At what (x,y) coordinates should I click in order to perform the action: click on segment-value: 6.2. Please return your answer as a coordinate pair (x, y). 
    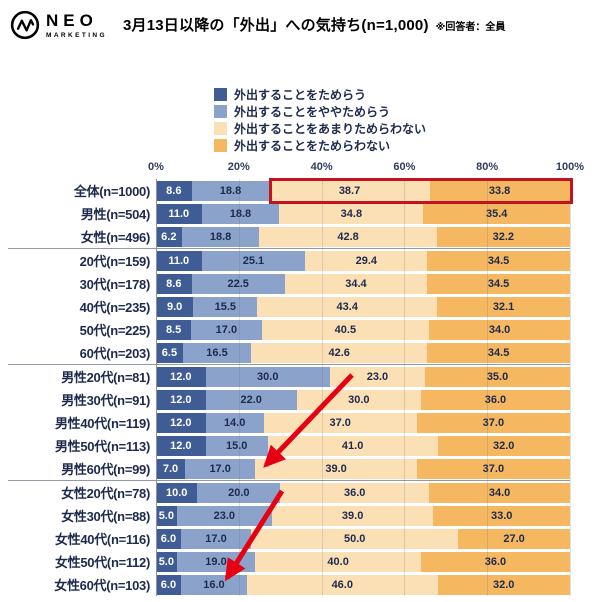
    Looking at the image, I should click on (169, 236).